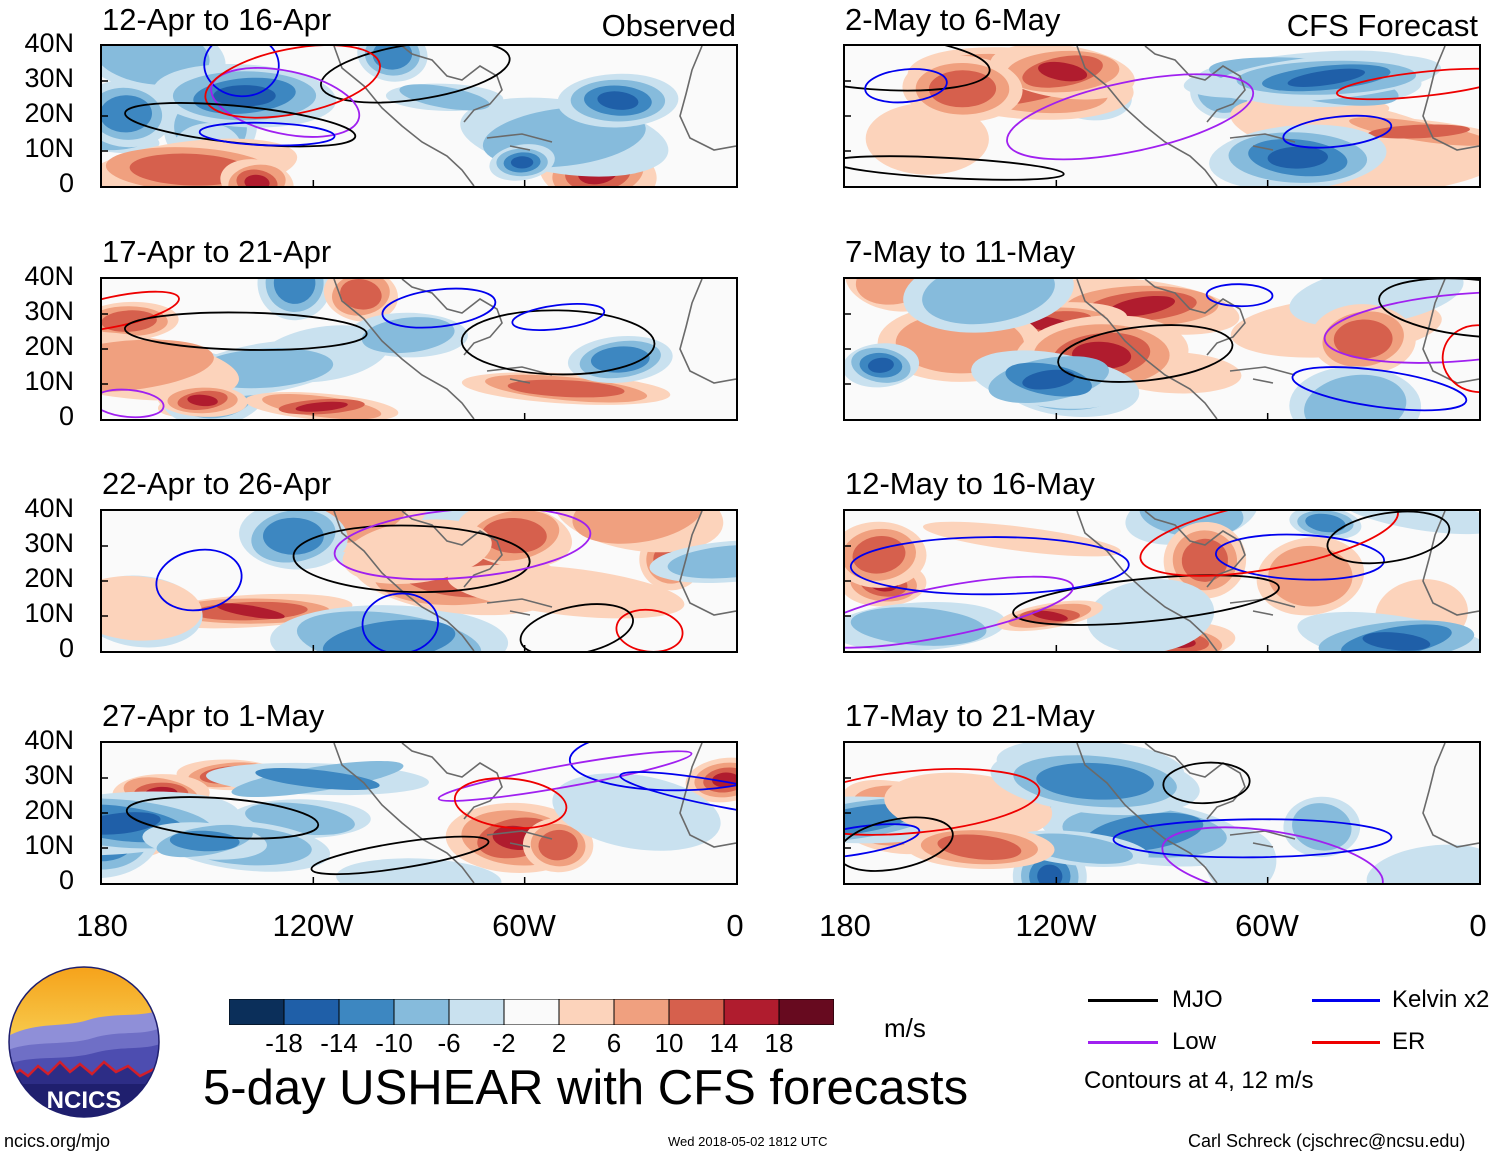 This screenshot has height=1157, width=1510. I want to click on lat-tick-30n-row1: 30N, so click(49, 78).